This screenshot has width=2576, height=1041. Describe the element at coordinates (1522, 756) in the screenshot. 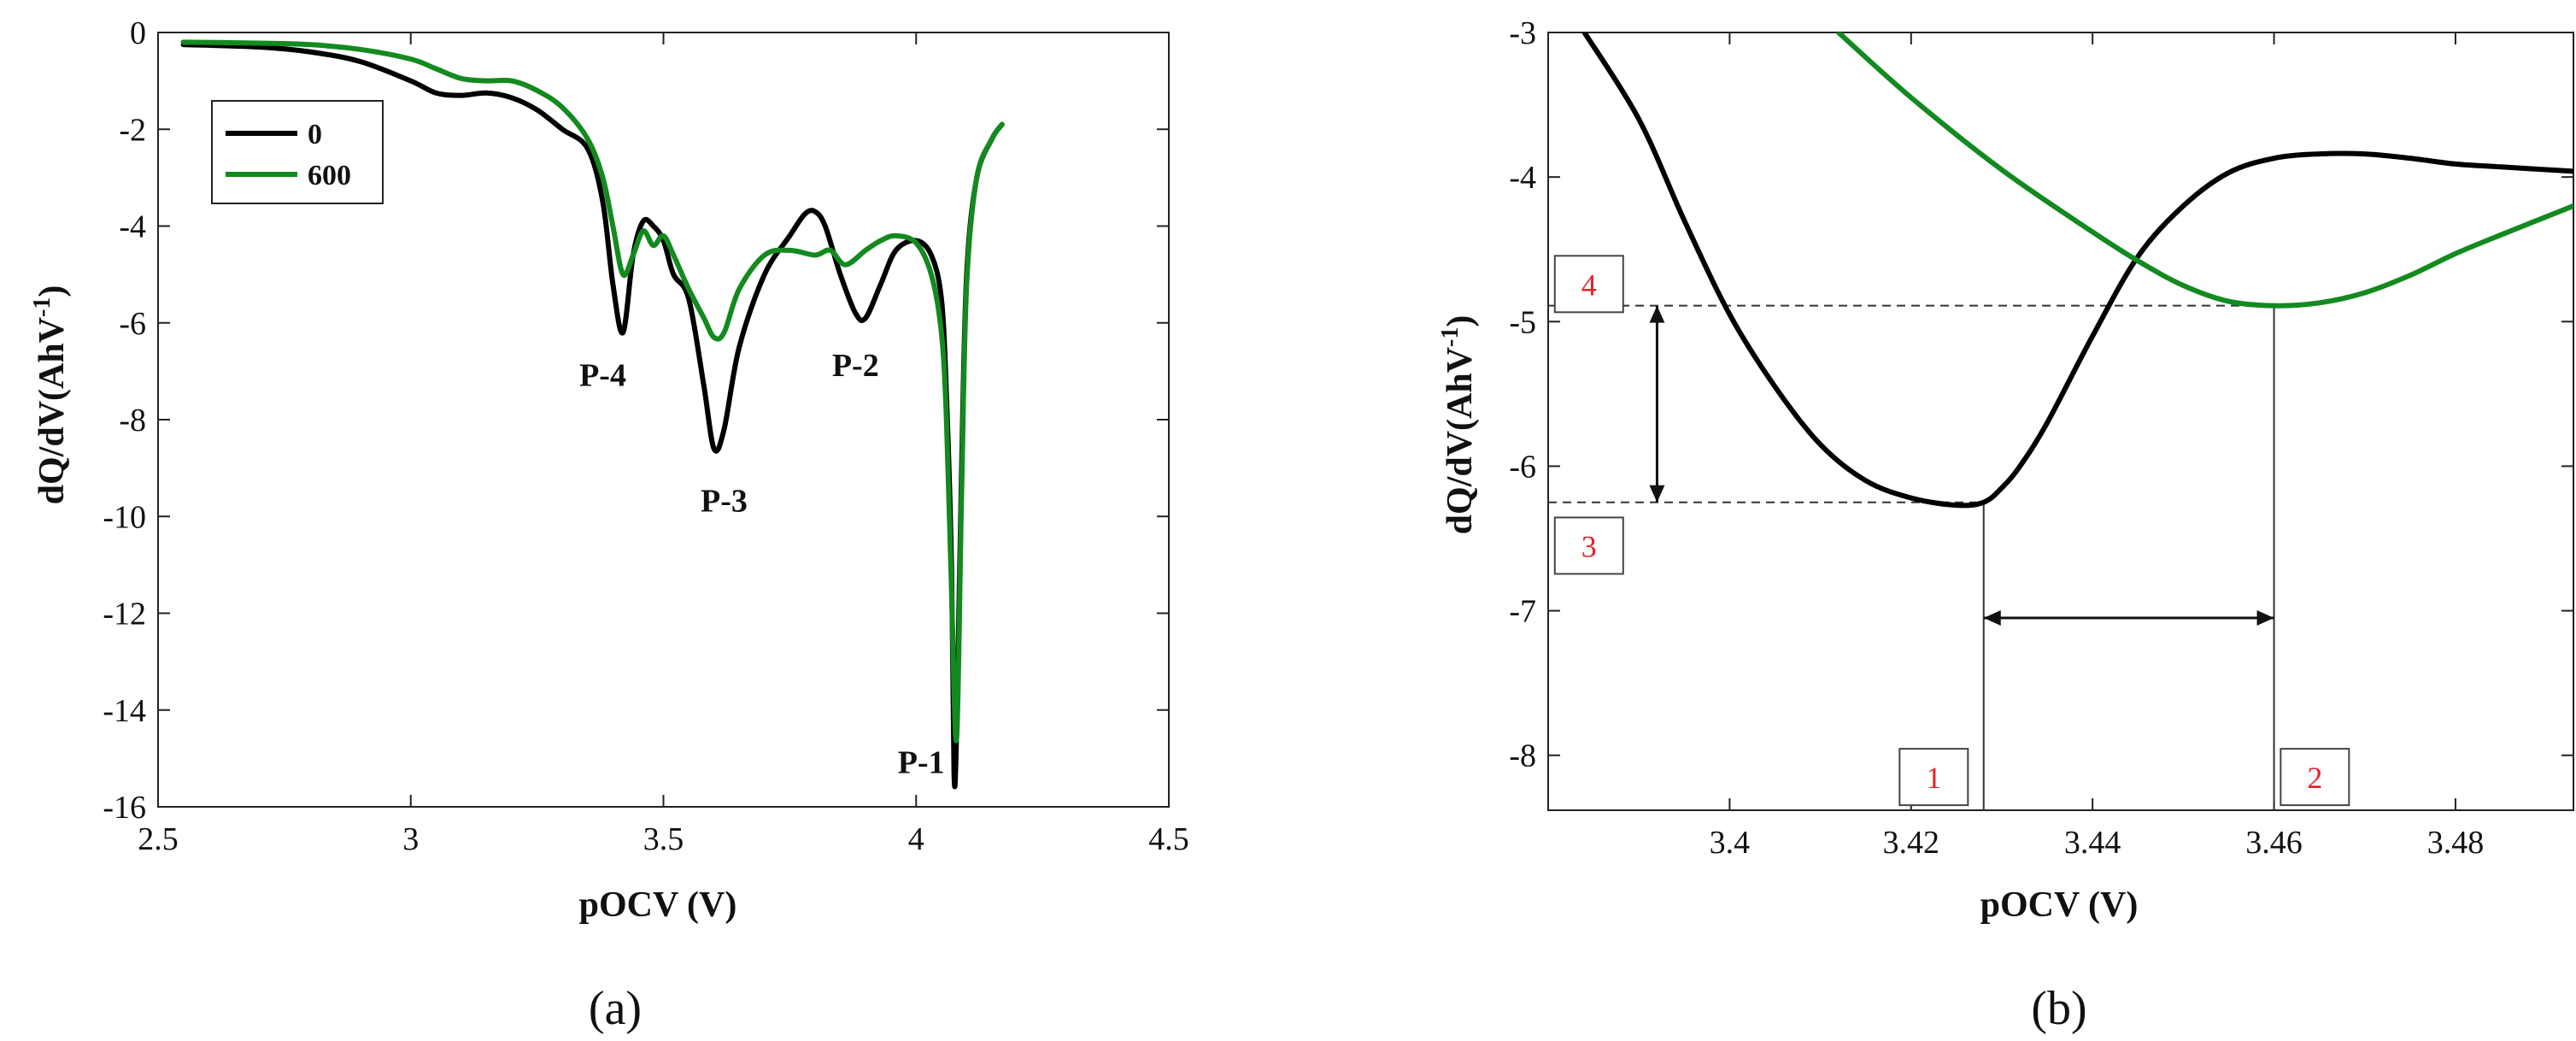

I see `panel-b-ytick-label: -8` at that location.